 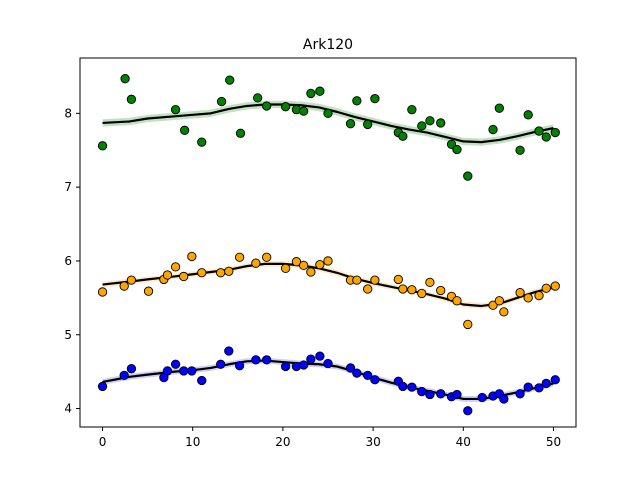 I want to click on chart-title: Ark120, so click(x=328, y=45).